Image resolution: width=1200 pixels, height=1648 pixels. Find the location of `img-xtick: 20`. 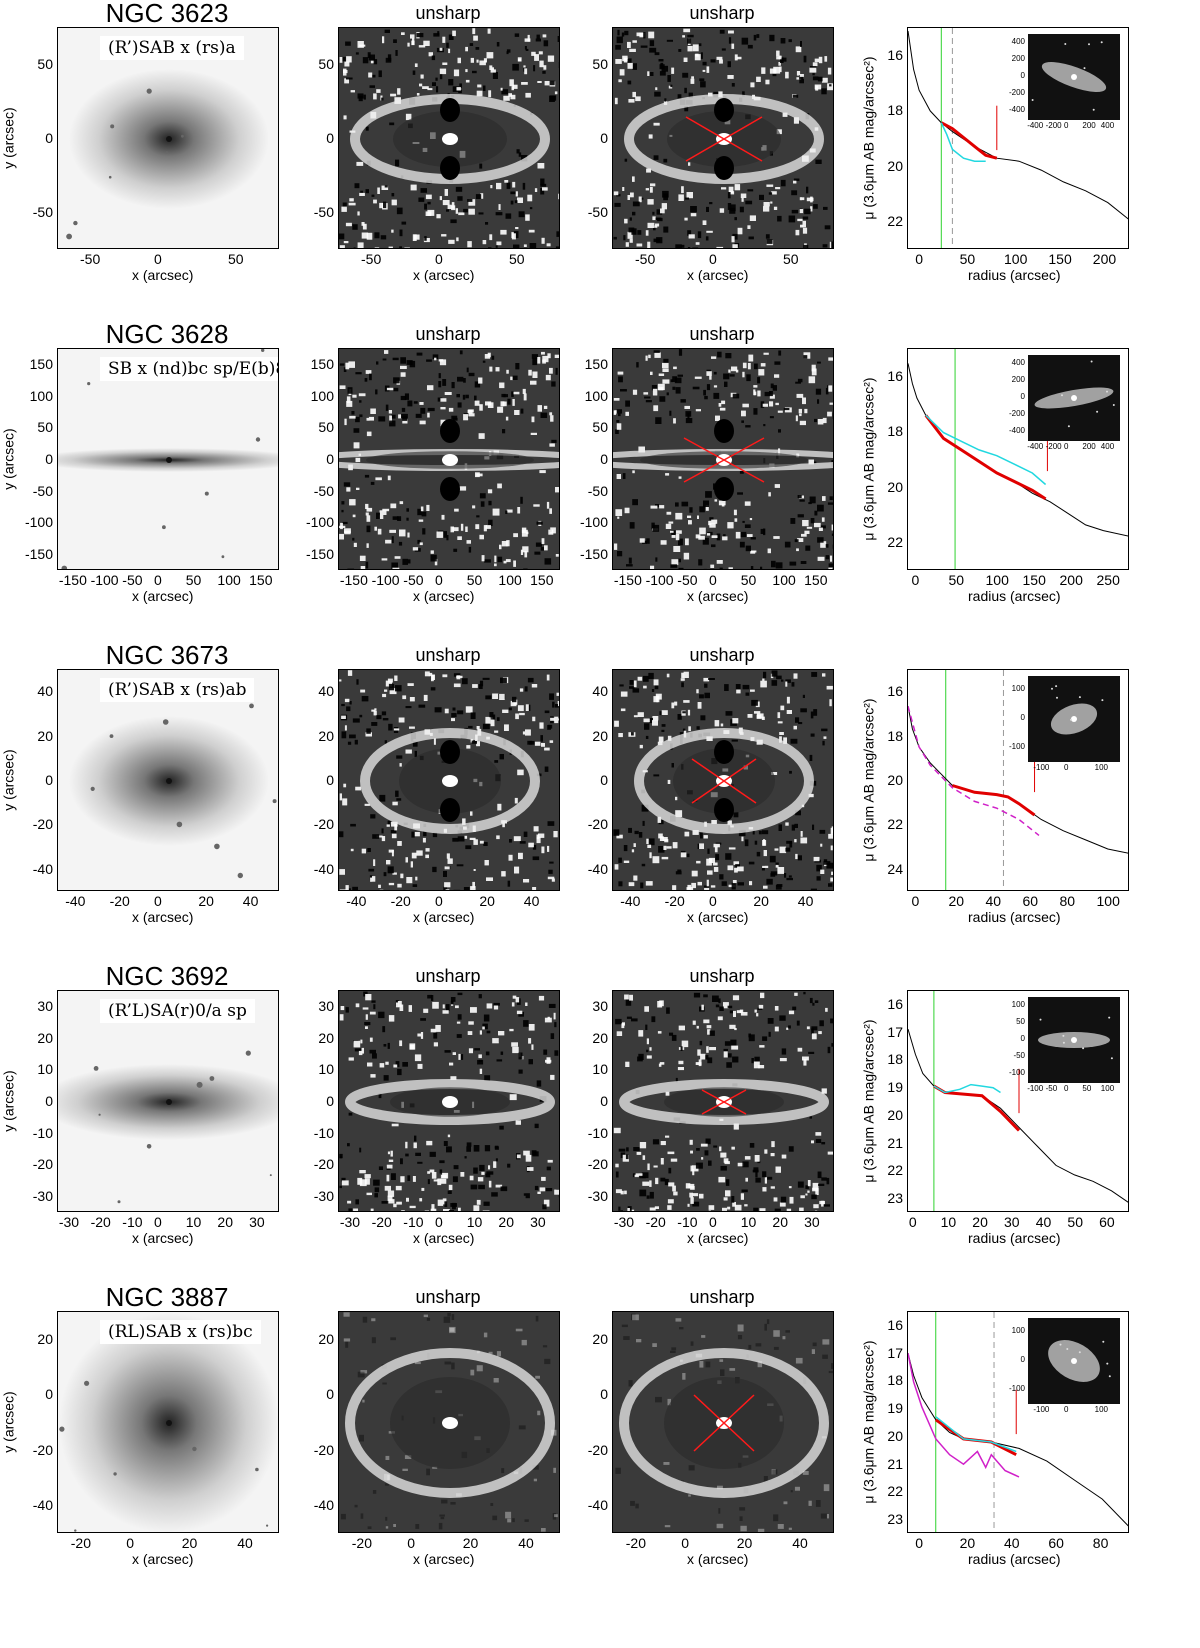

img-xtick: 20 is located at coordinates (780, 1222).